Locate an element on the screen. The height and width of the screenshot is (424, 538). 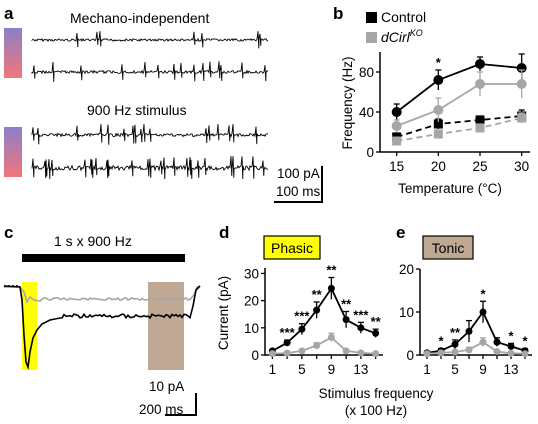
panel-d-label: d is located at coordinates (224, 232).